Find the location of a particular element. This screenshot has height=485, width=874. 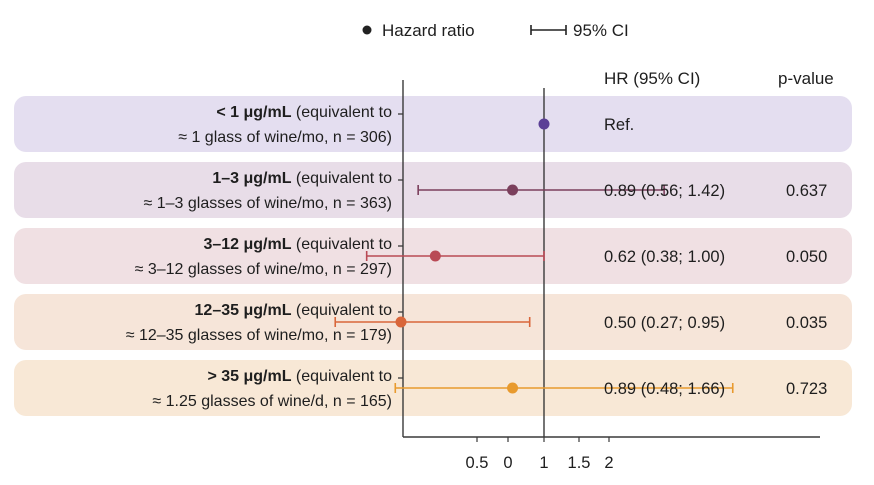

row-label-line2: ≈ 1–3 glasses of wine/mo, n = 363) is located at coordinates (268, 203).